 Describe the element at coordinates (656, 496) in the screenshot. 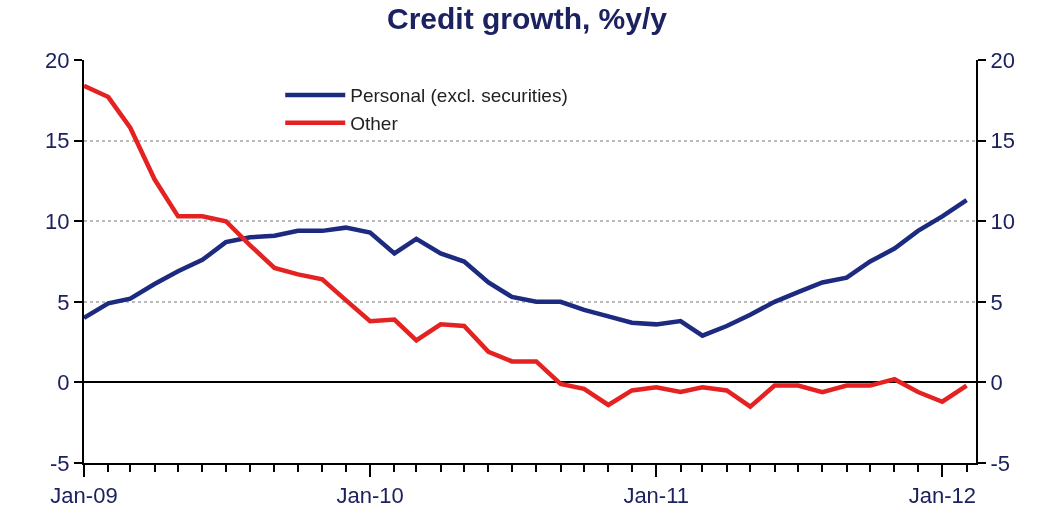

I see `x-tick-label: Jan-11` at that location.